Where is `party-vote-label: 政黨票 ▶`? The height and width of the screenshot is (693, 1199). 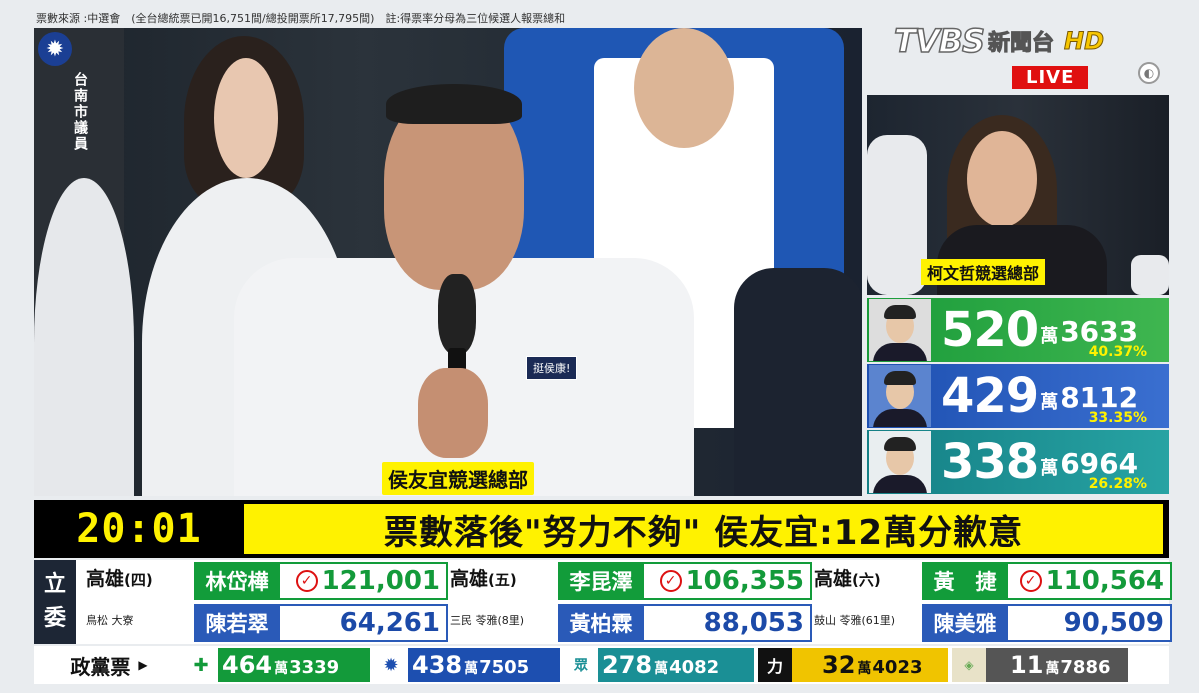 party-vote-label: 政黨票 ▶ is located at coordinates (109, 666).